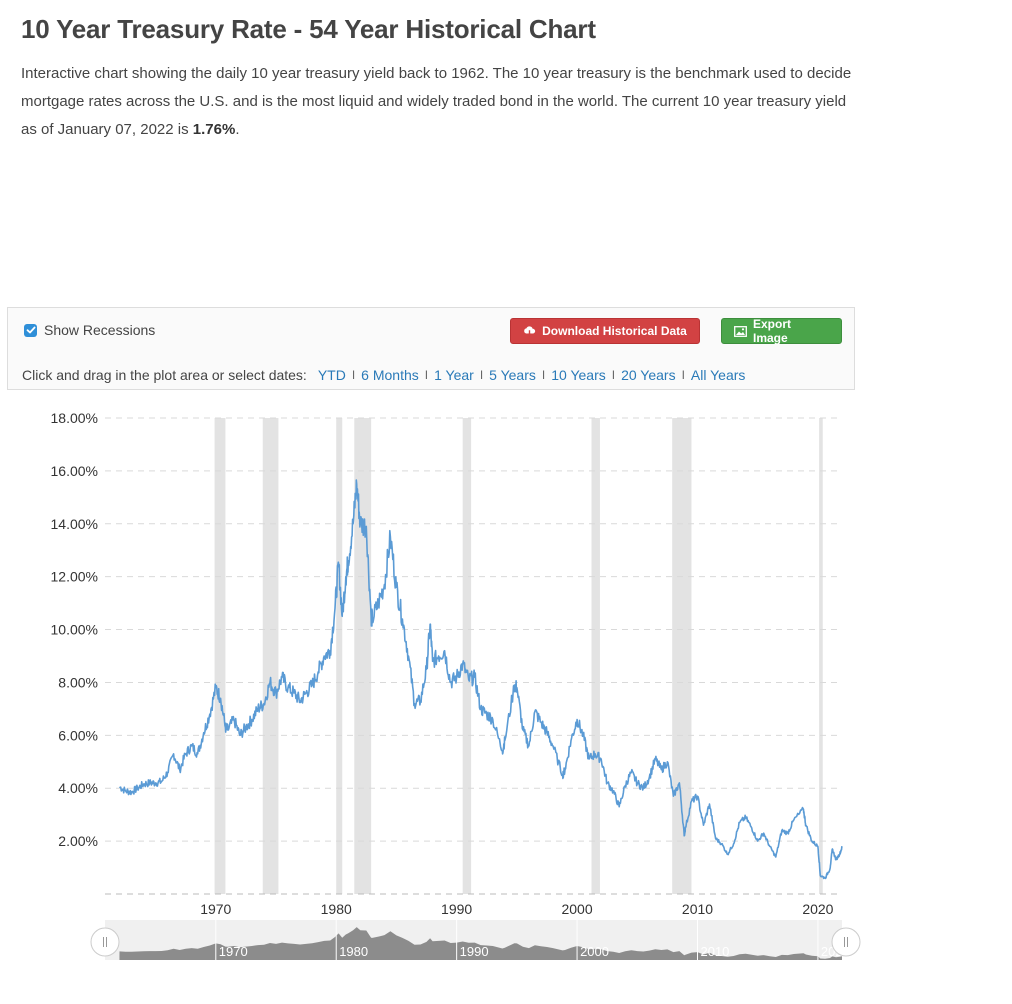 The image size is (1012, 1004). I want to click on y-tick-label: 16.00%, so click(74, 471).